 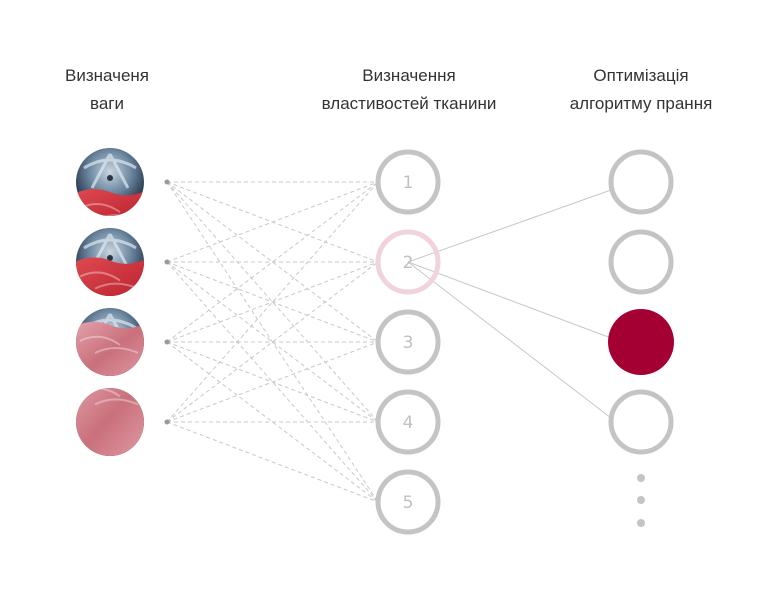 I want to click on heading-line: Оптимізація, so click(x=641, y=75).